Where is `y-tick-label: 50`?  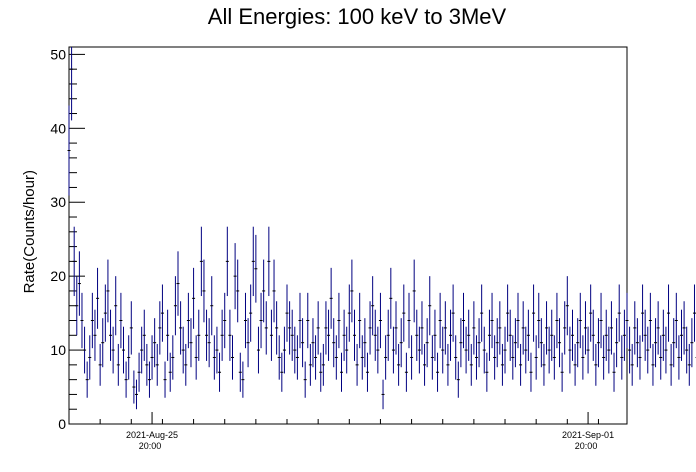 y-tick-label: 50 is located at coordinates (58, 54).